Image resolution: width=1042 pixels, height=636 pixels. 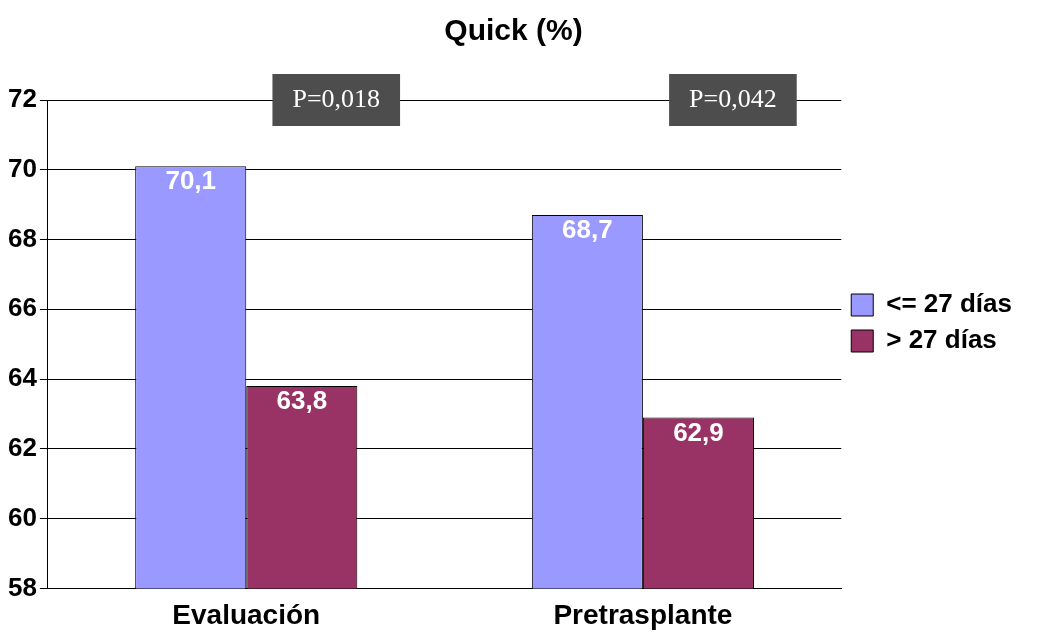 I want to click on data-label: 70,1, so click(x=191, y=180).